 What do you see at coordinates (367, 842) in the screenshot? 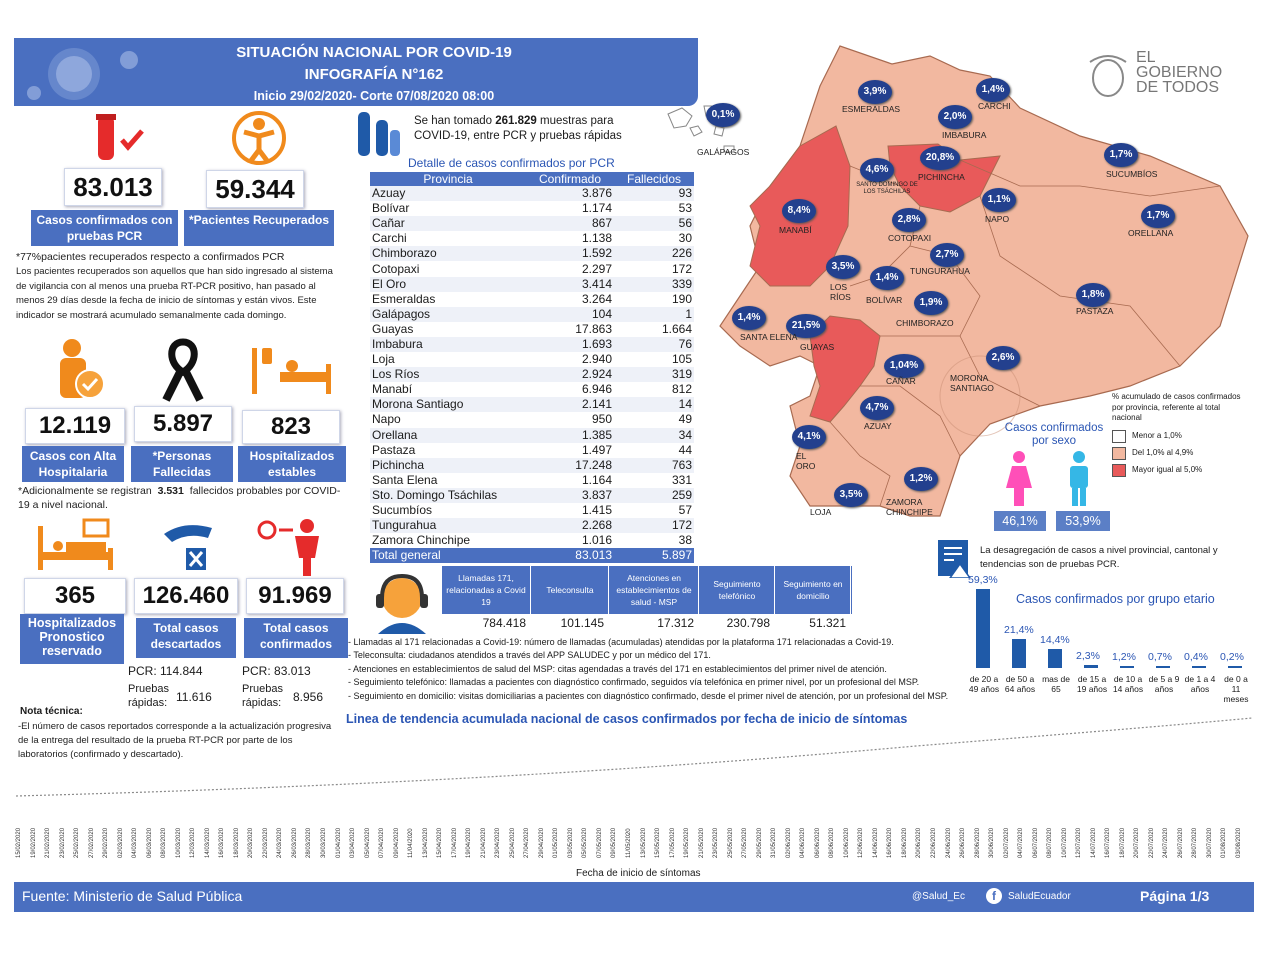
I see `trend-date-label: 05/04/2020` at bounding box center [367, 842].